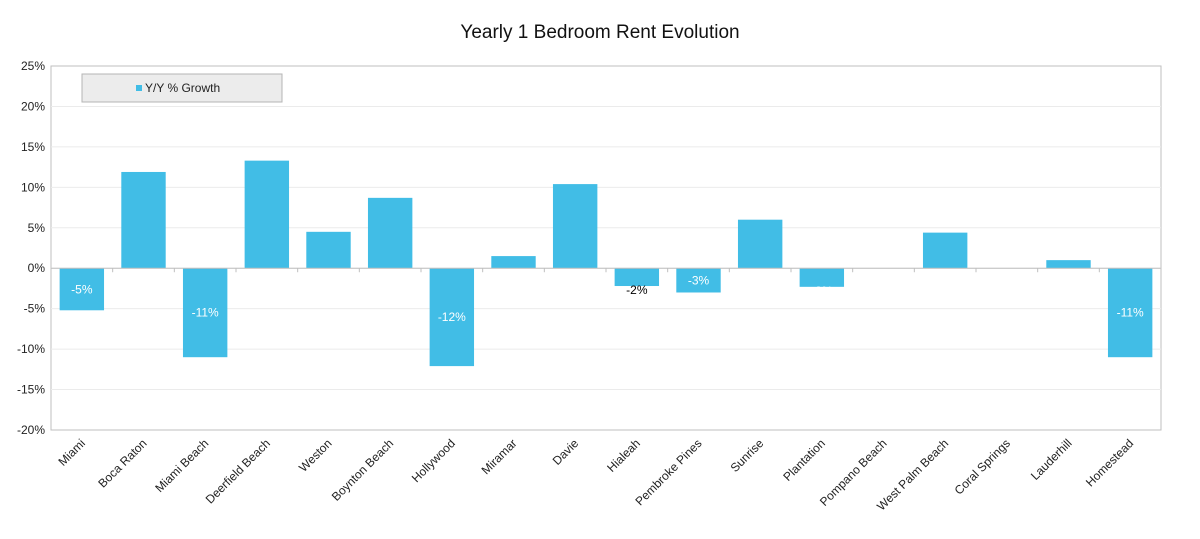  I want to click on y-tick-label: -5%, so click(35, 309).